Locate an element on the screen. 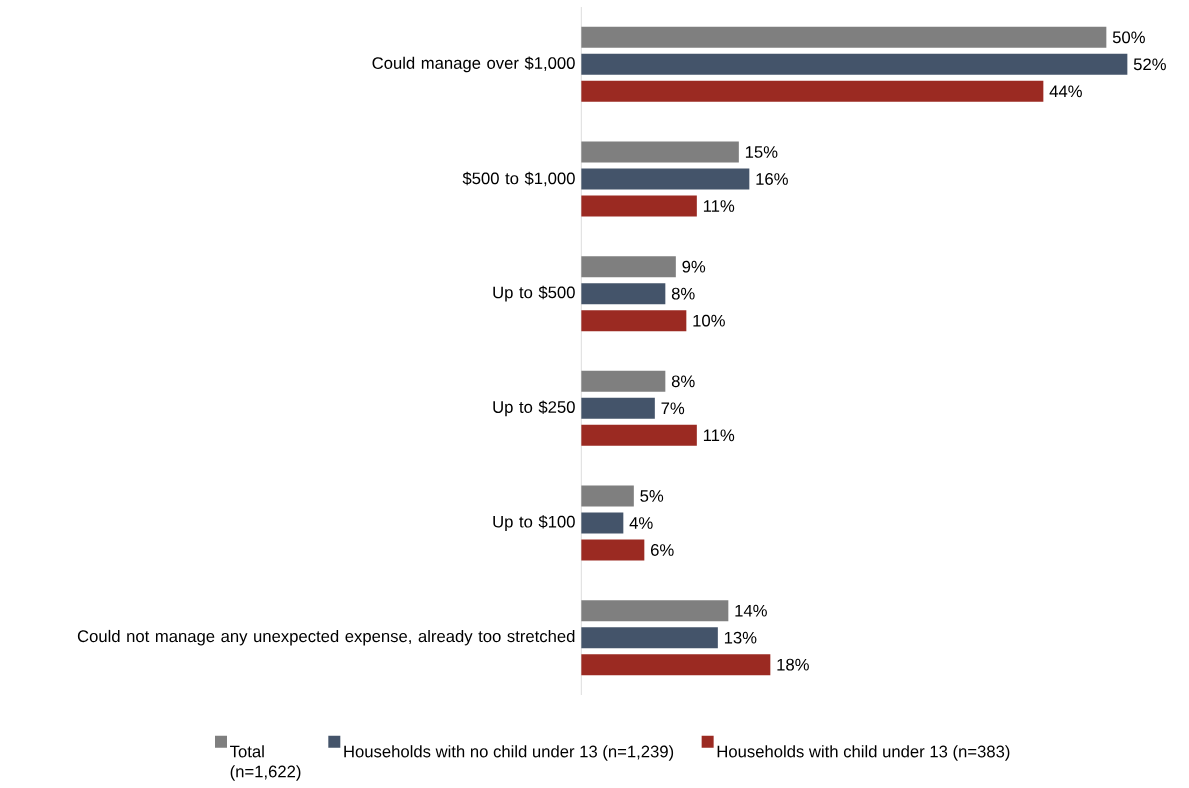 The width and height of the screenshot is (1189, 788). y-tick-label: Up to $100 is located at coordinates (534, 523).